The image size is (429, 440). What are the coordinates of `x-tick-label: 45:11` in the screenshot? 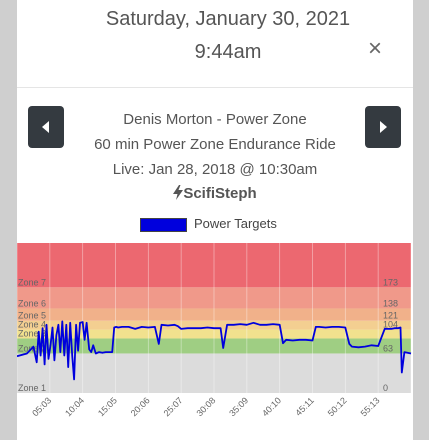 It's located at (304, 406).